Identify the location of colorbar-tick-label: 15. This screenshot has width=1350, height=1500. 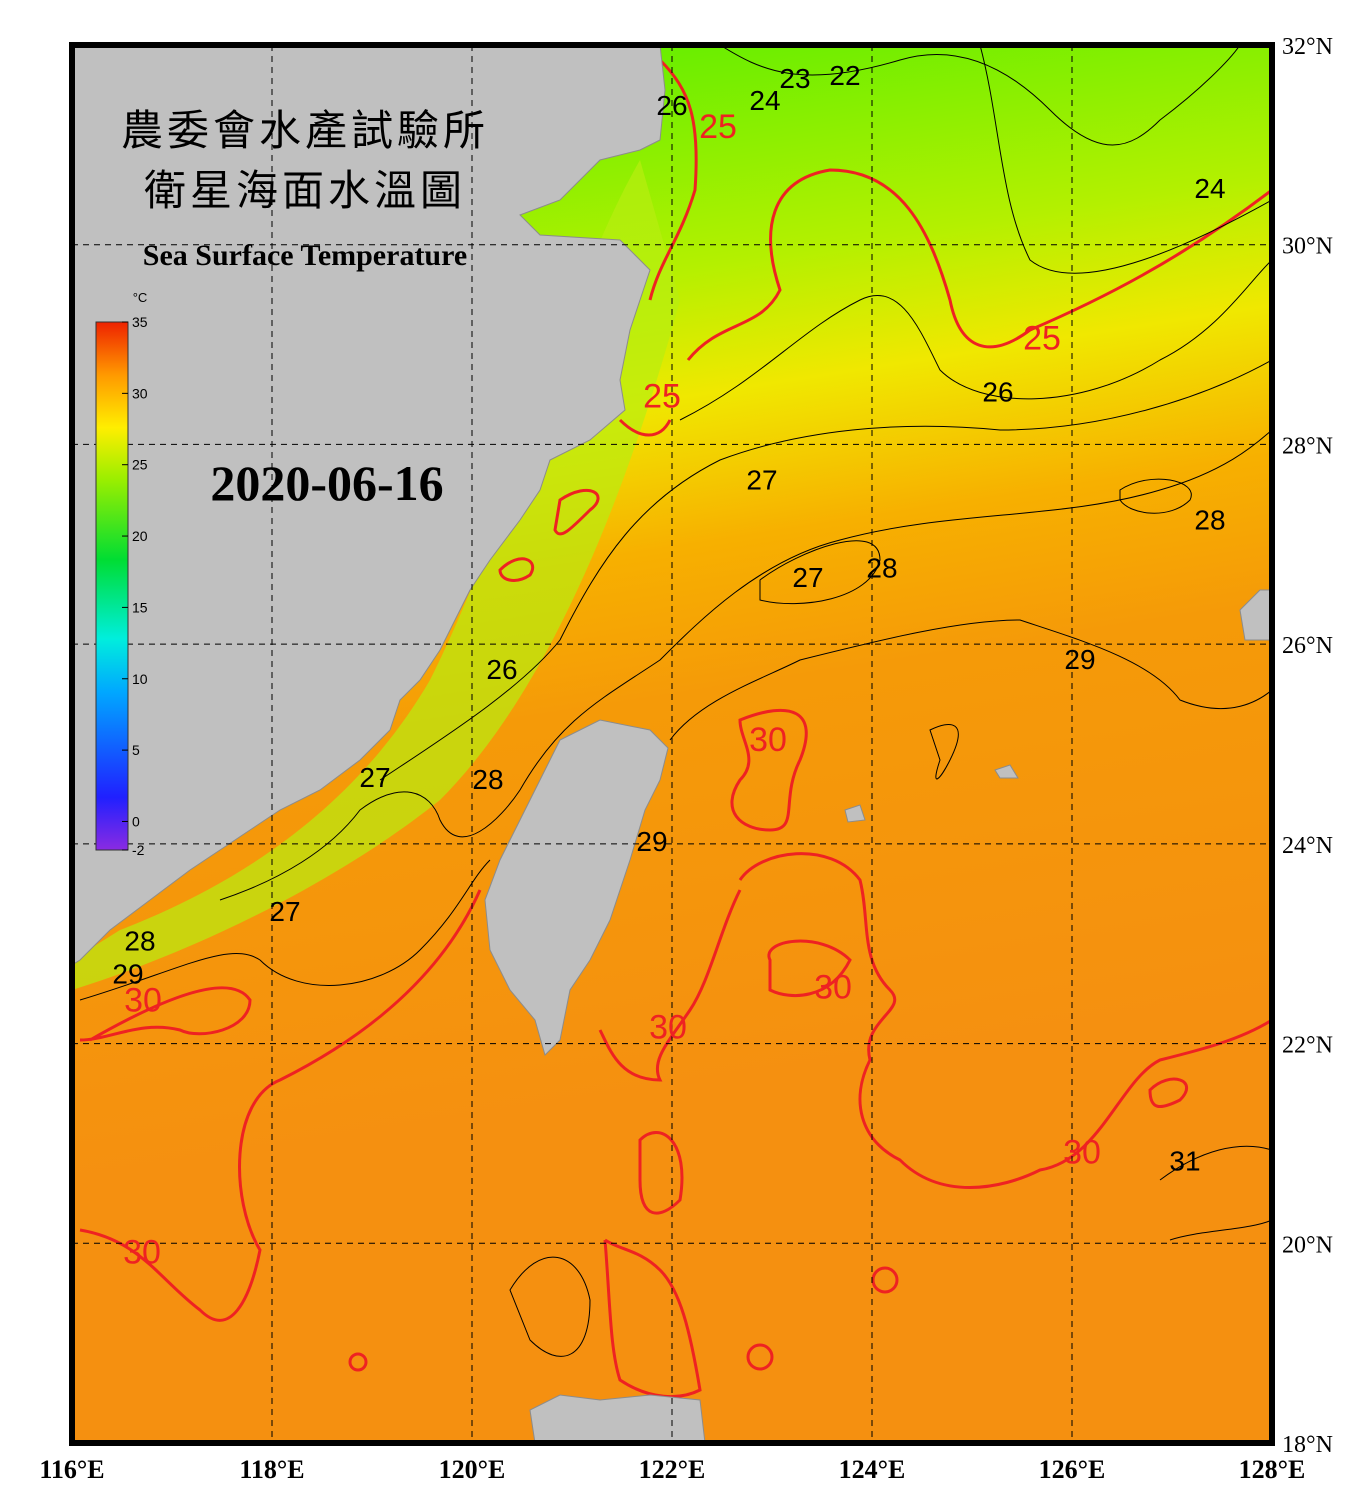
(140, 607).